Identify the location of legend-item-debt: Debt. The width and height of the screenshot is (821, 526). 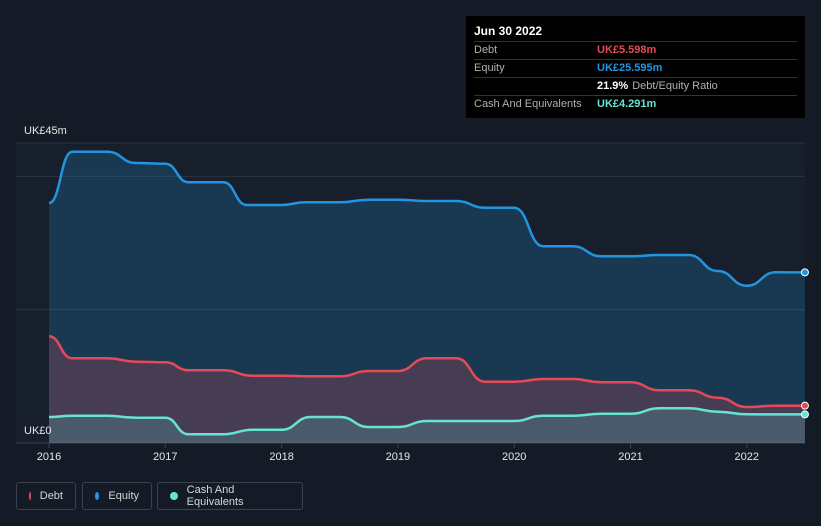
(46, 496).